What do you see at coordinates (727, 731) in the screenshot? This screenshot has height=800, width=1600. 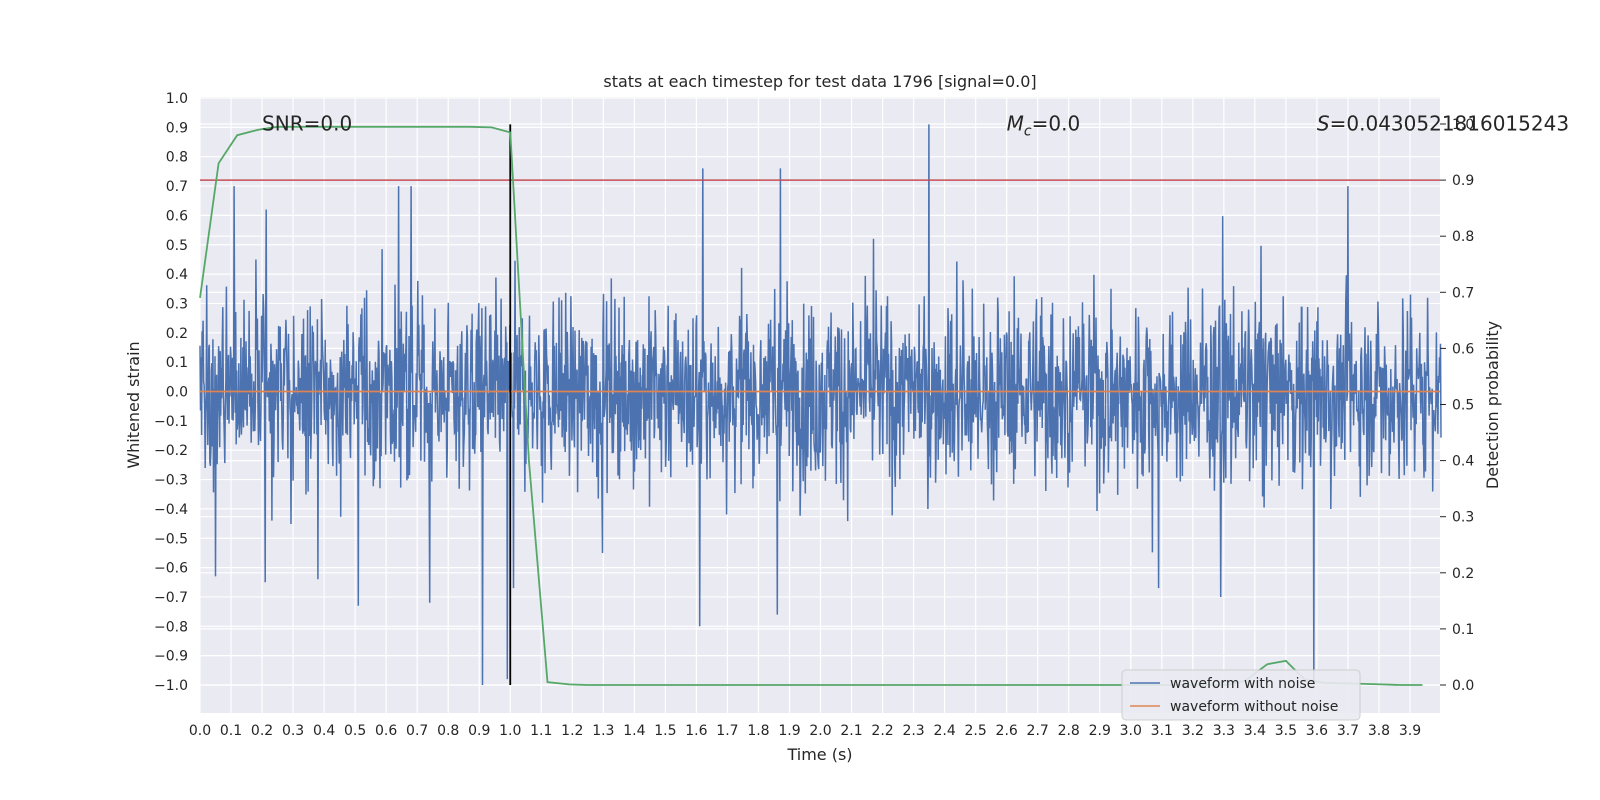 I see `x-tick-label: 1.7` at bounding box center [727, 731].